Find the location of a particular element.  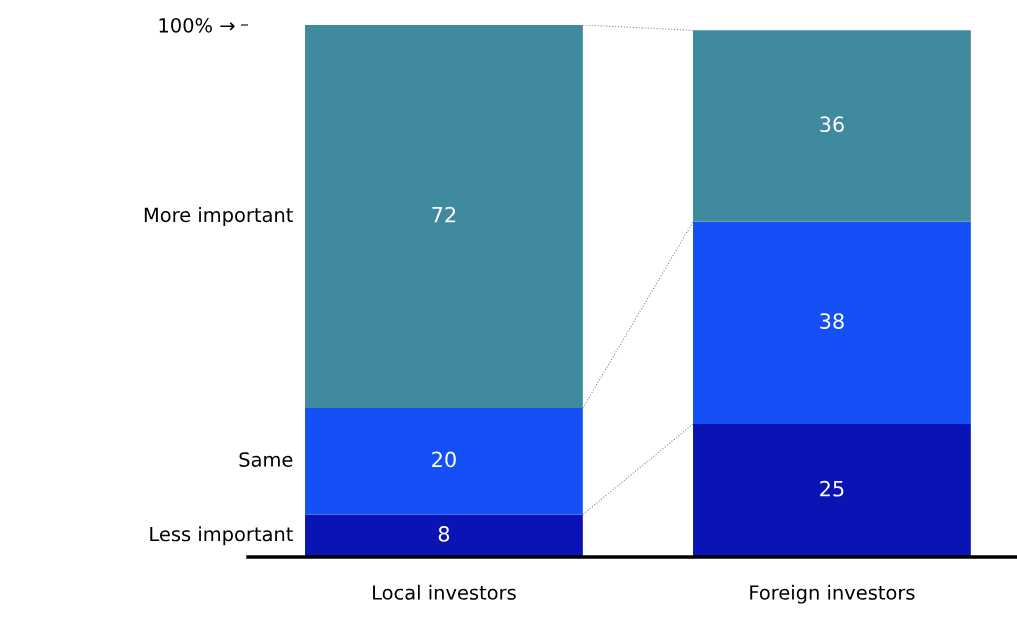

x-tick-label: Foreign investors is located at coordinates (832, 594).